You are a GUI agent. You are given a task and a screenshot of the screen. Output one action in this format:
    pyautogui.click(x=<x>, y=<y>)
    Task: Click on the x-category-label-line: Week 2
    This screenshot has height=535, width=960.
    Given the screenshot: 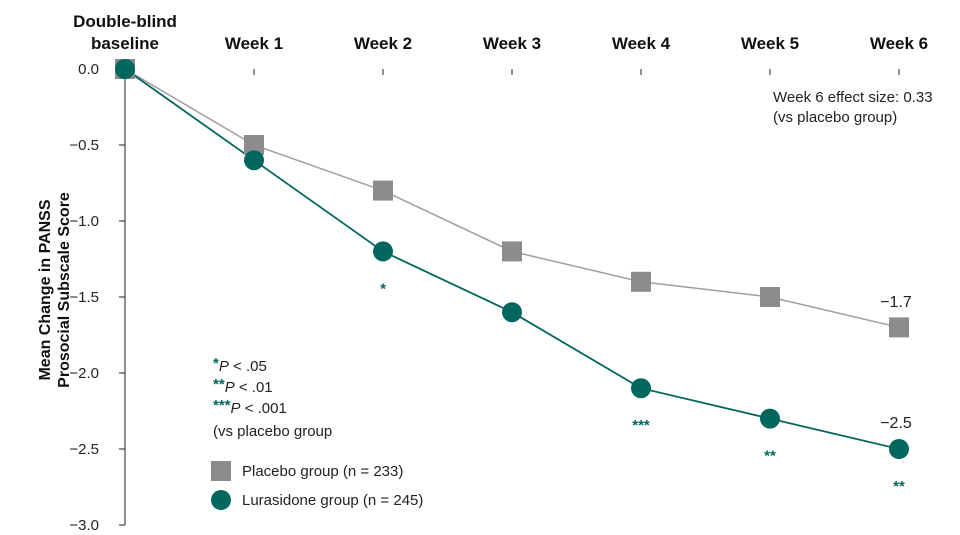 What is the action you would take?
    pyautogui.click(x=383, y=43)
    